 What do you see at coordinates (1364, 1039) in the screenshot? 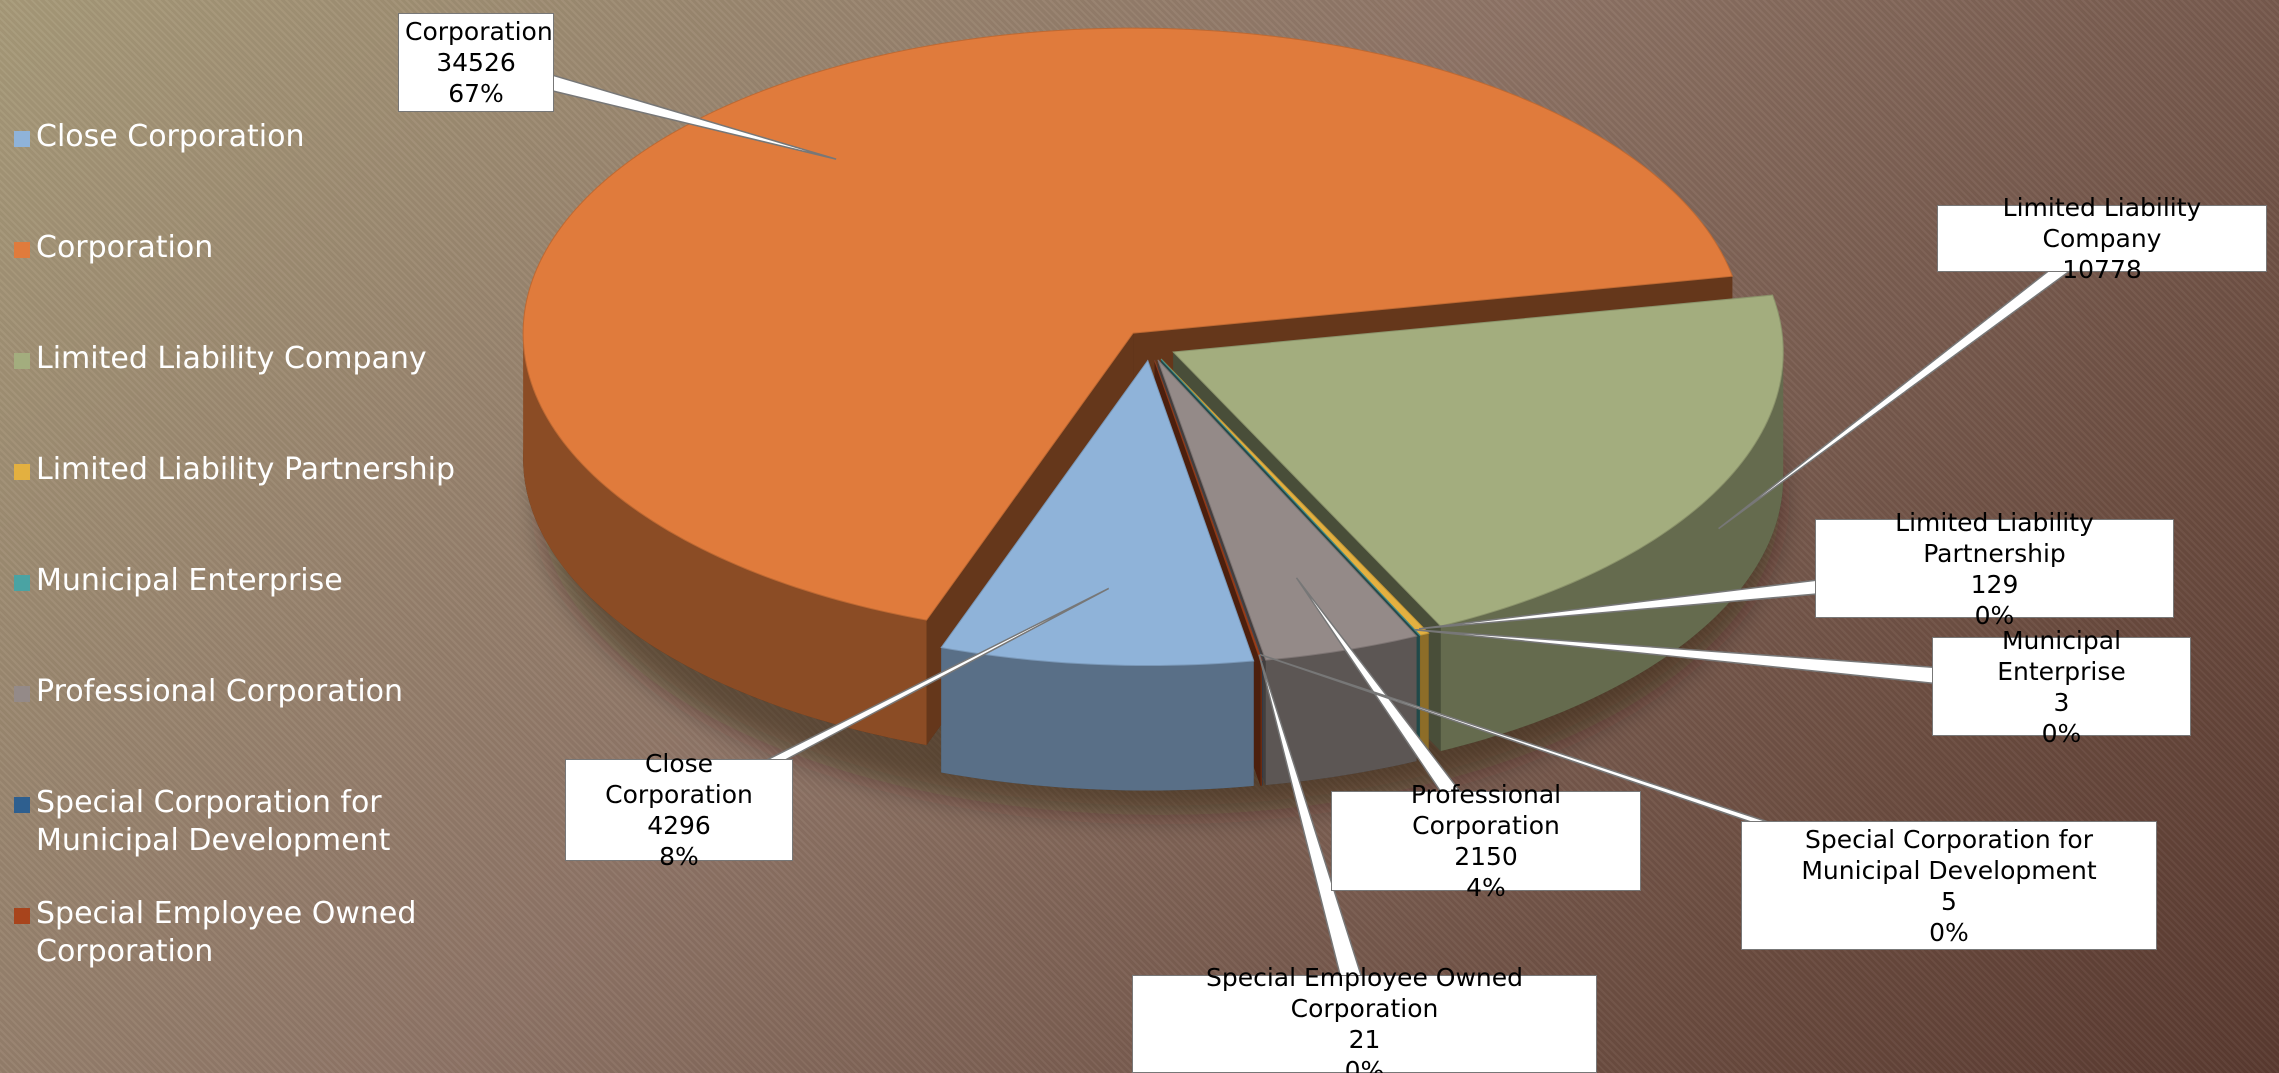
I see `label-value: 21` at bounding box center [1364, 1039].